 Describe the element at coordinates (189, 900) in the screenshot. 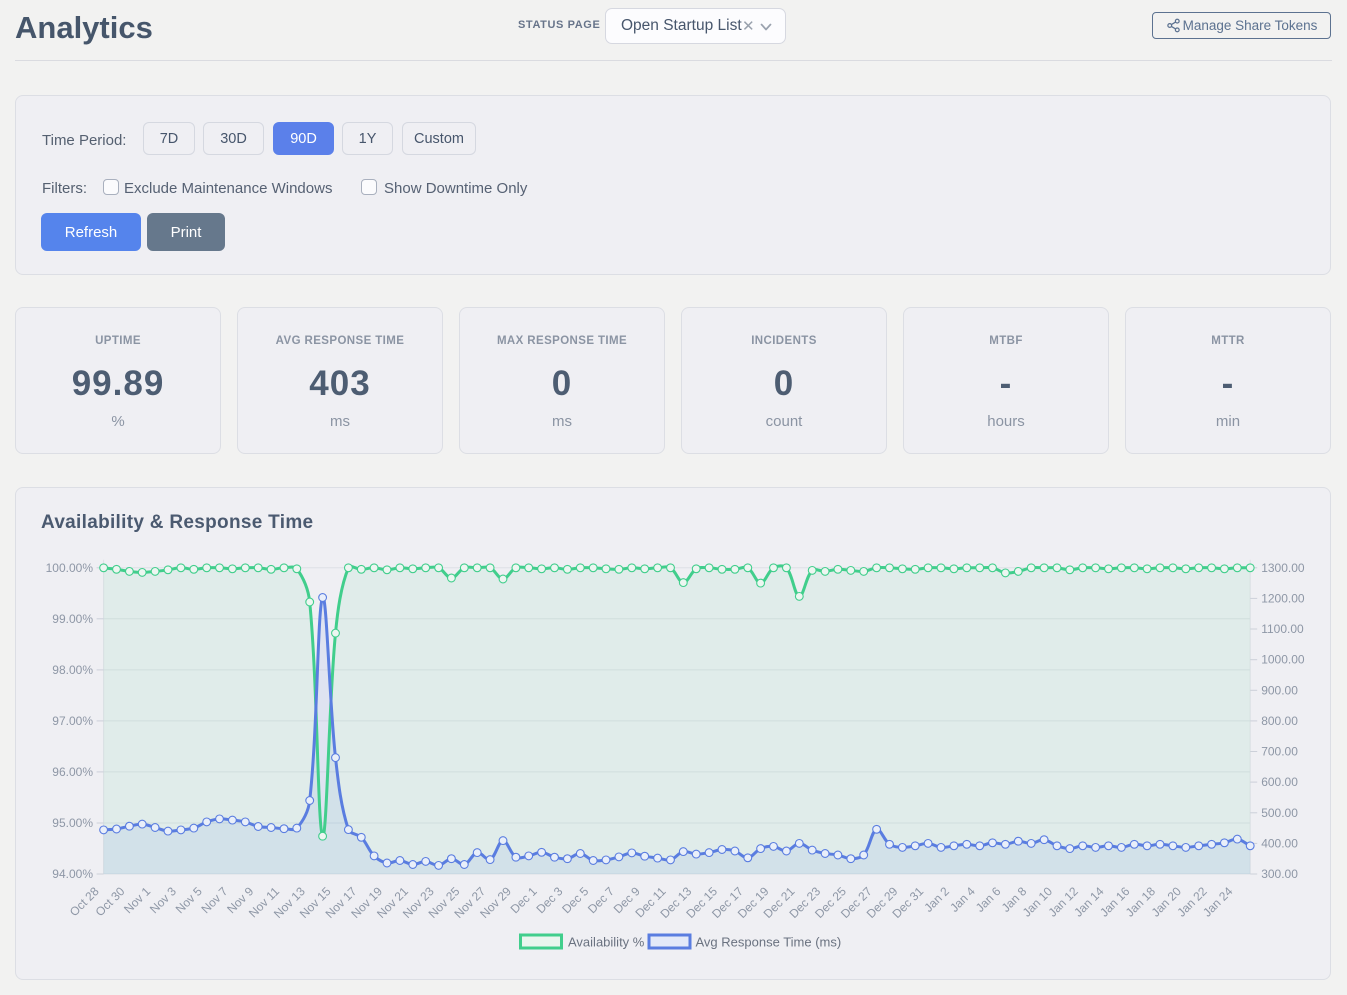

I see `svg-text: Nov 5` at that location.